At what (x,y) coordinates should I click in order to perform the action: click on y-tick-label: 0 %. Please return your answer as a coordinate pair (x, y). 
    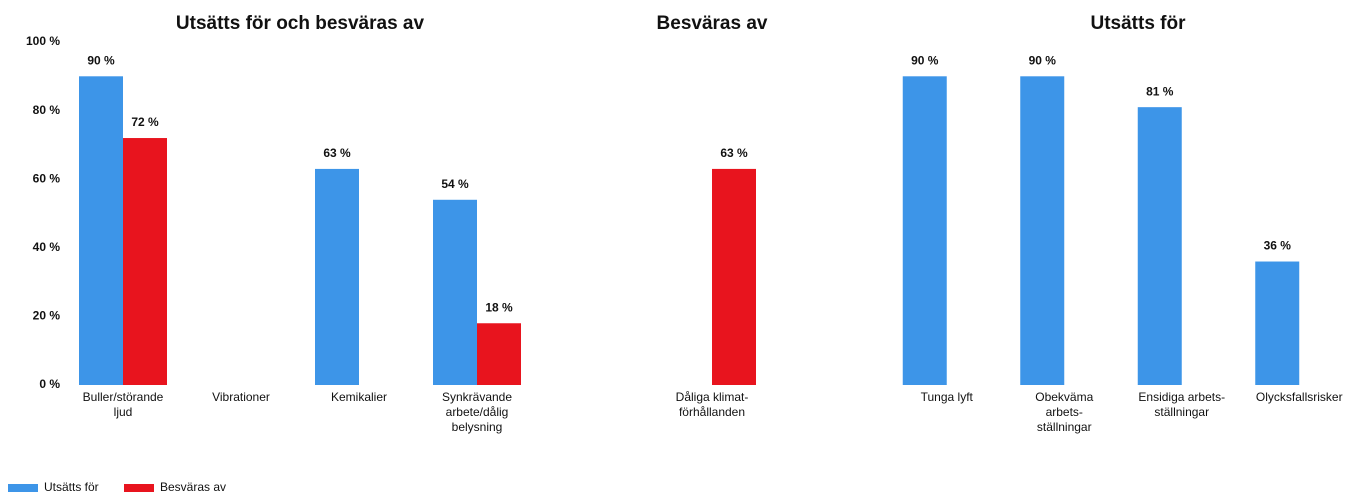
    Looking at the image, I should click on (49, 384).